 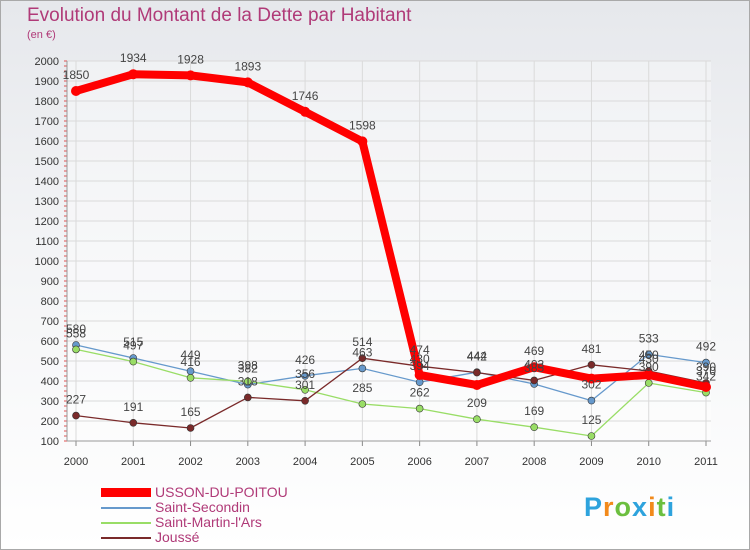 What do you see at coordinates (191, 362) in the screenshot?
I see `data-label: 416` at bounding box center [191, 362].